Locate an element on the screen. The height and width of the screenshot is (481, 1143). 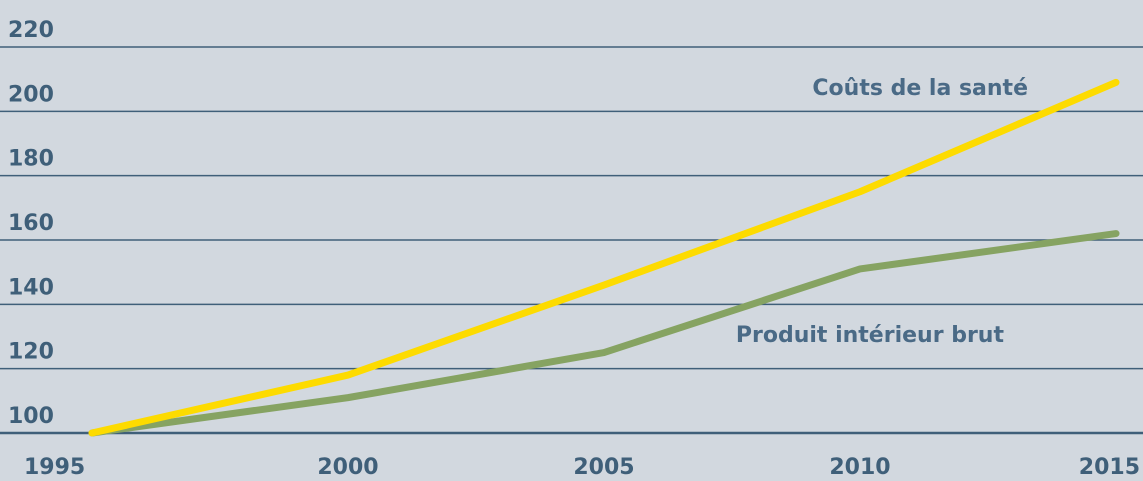
y-tick-label: 120 is located at coordinates (31, 352).